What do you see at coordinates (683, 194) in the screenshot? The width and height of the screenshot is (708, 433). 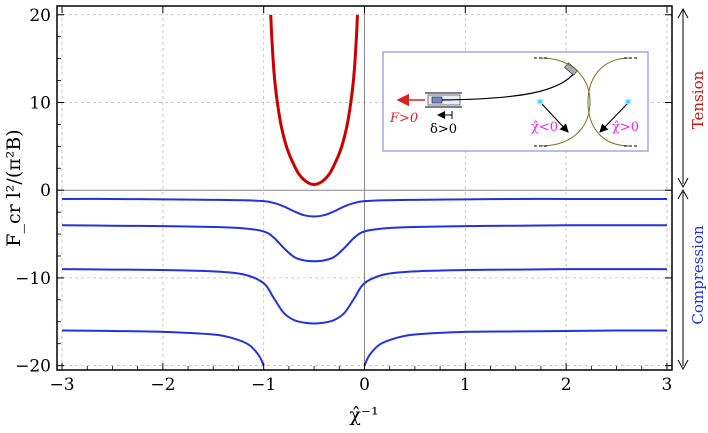 I see `compression-top-arrowhead` at bounding box center [683, 194].